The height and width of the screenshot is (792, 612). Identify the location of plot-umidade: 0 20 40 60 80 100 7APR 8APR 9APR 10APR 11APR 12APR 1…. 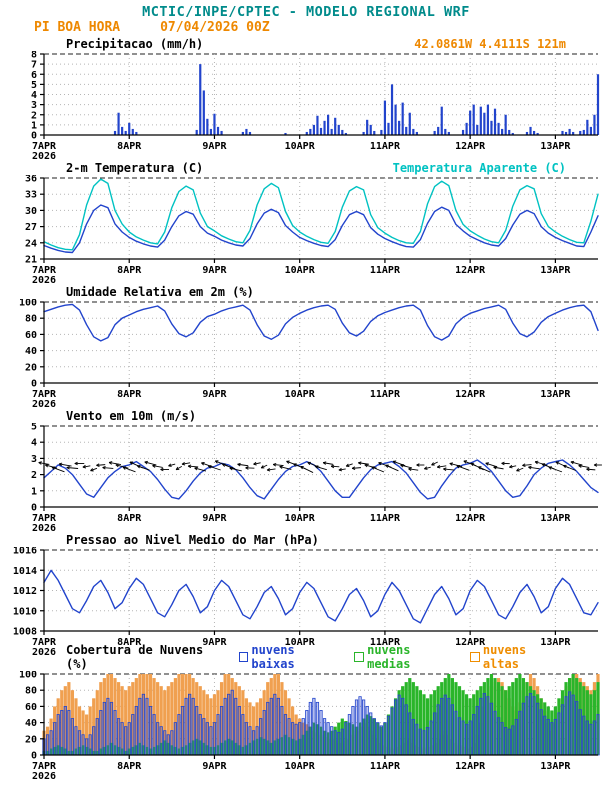
(309, 354).